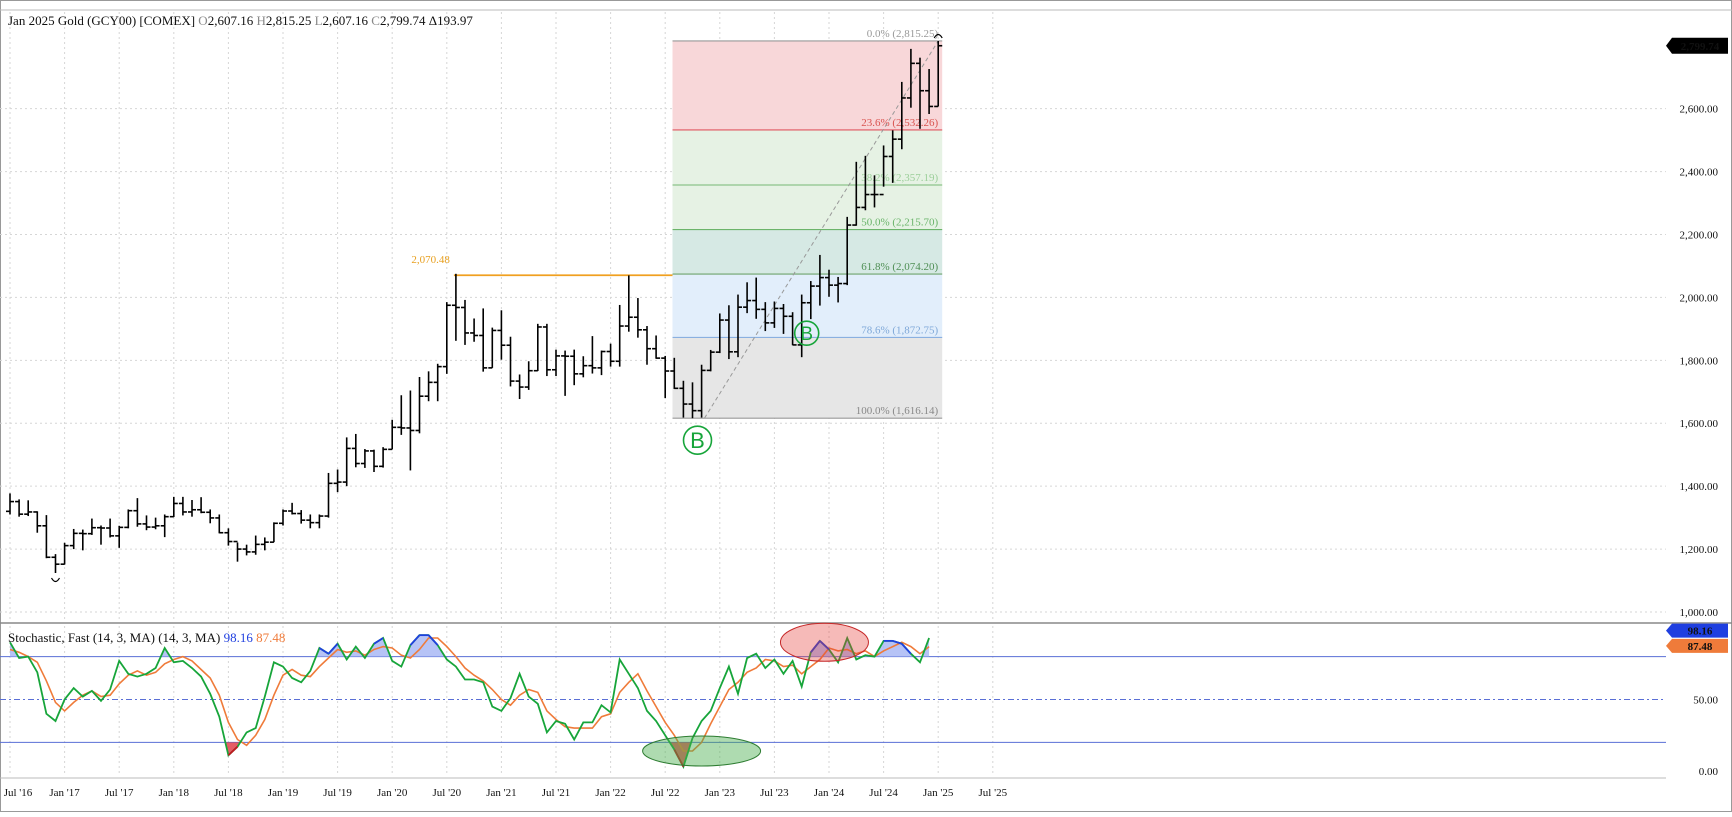 The height and width of the screenshot is (817, 1732). I want to click on low-value: 2,607.16, so click(346, 20).